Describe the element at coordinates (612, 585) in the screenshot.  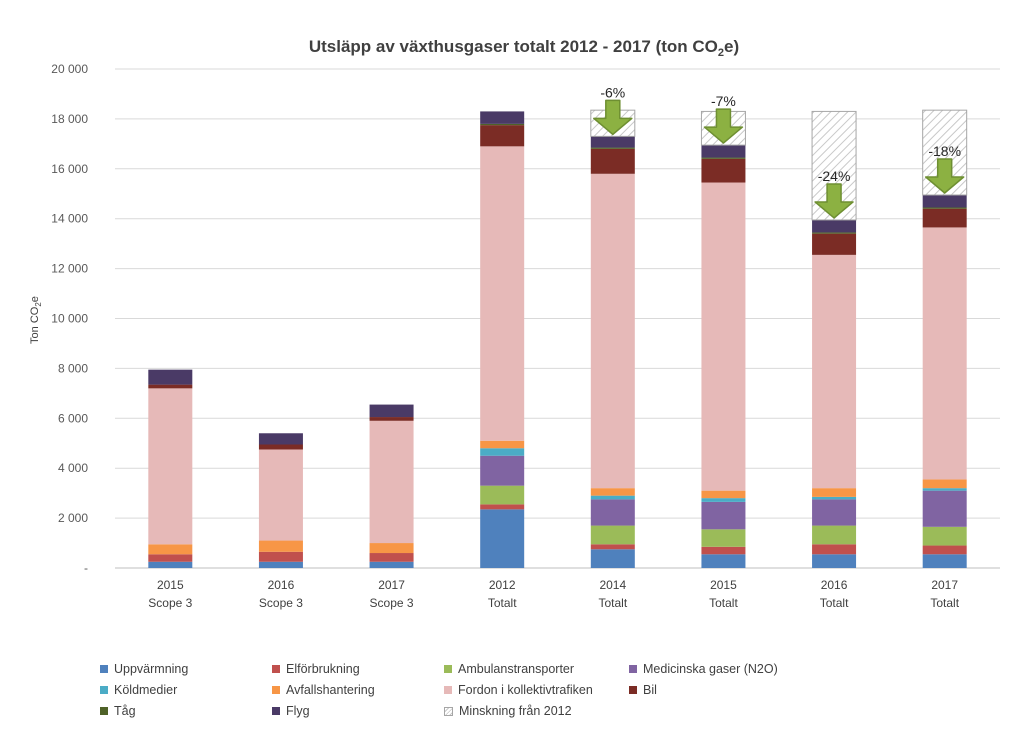
I see `x-tick-year: 2014` at that location.